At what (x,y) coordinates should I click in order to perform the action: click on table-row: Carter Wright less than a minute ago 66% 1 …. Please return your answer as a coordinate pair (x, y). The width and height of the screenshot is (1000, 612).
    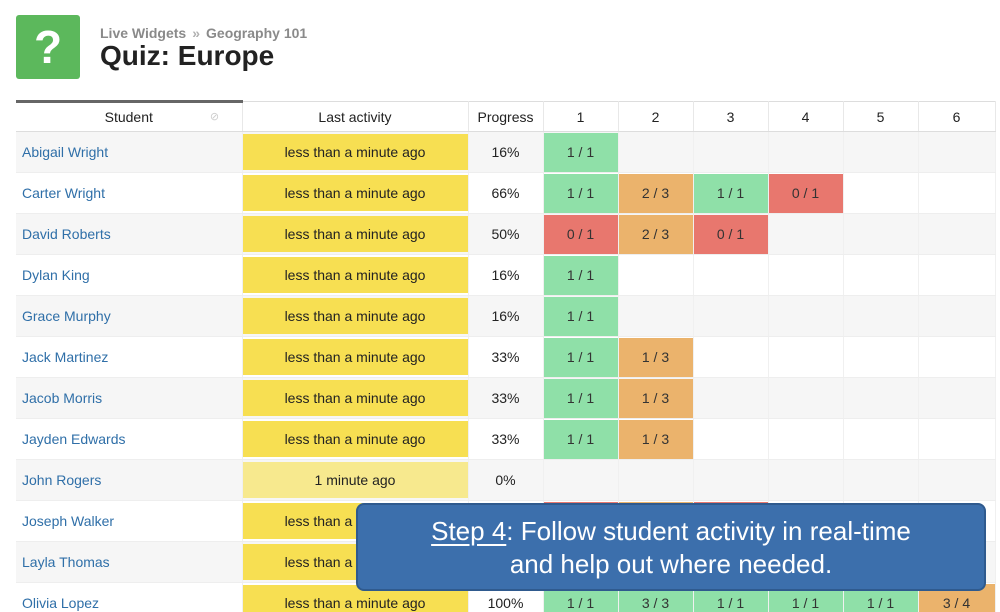
    Looking at the image, I should click on (506, 193).